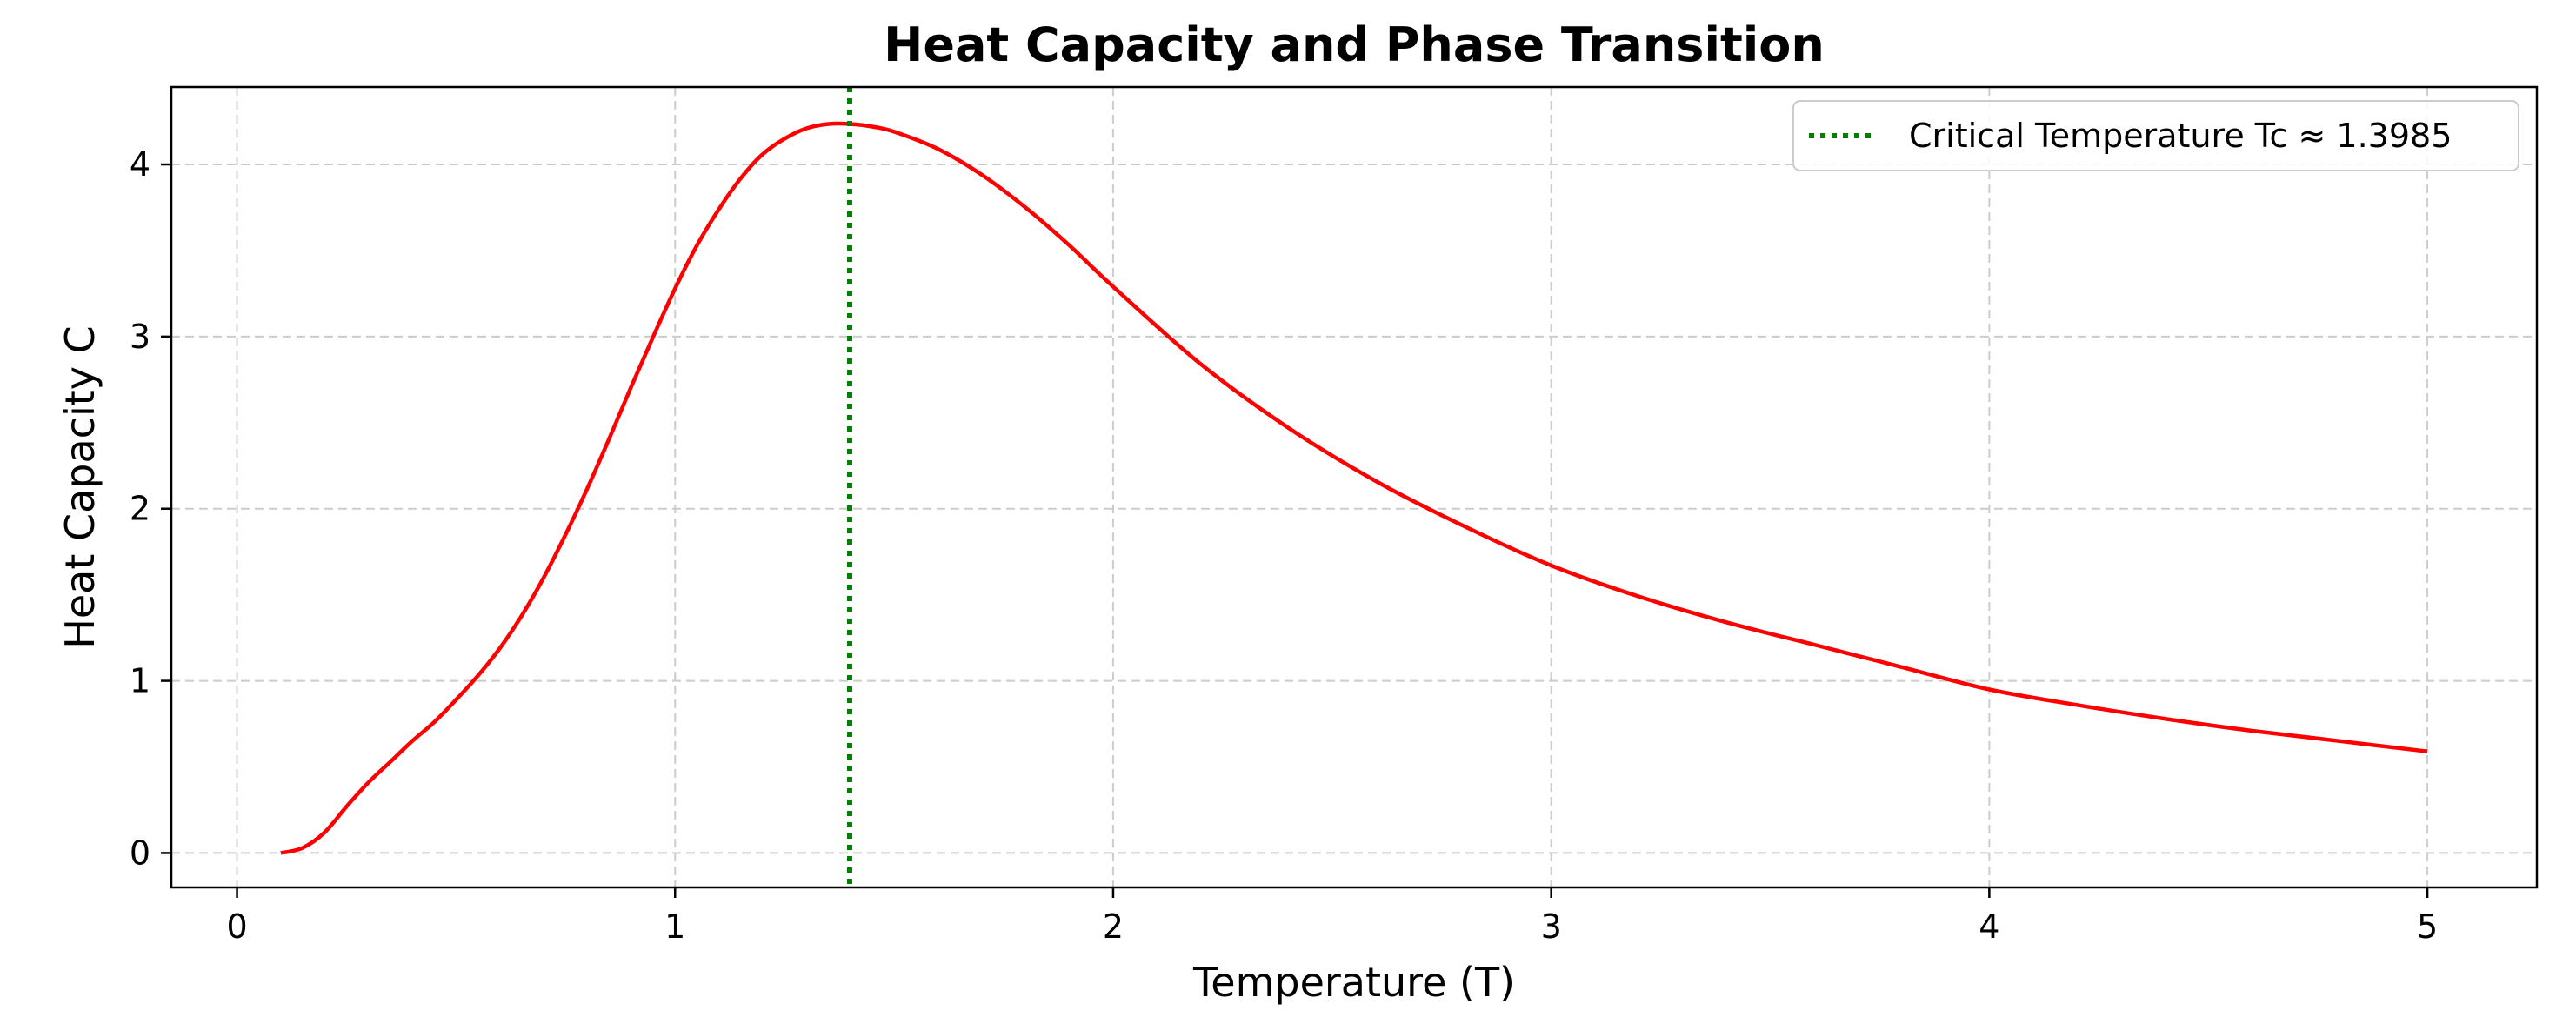 The width and height of the screenshot is (2576, 1024). Describe the element at coordinates (1551, 926) in the screenshot. I see `x-tick-label: 3` at that location.